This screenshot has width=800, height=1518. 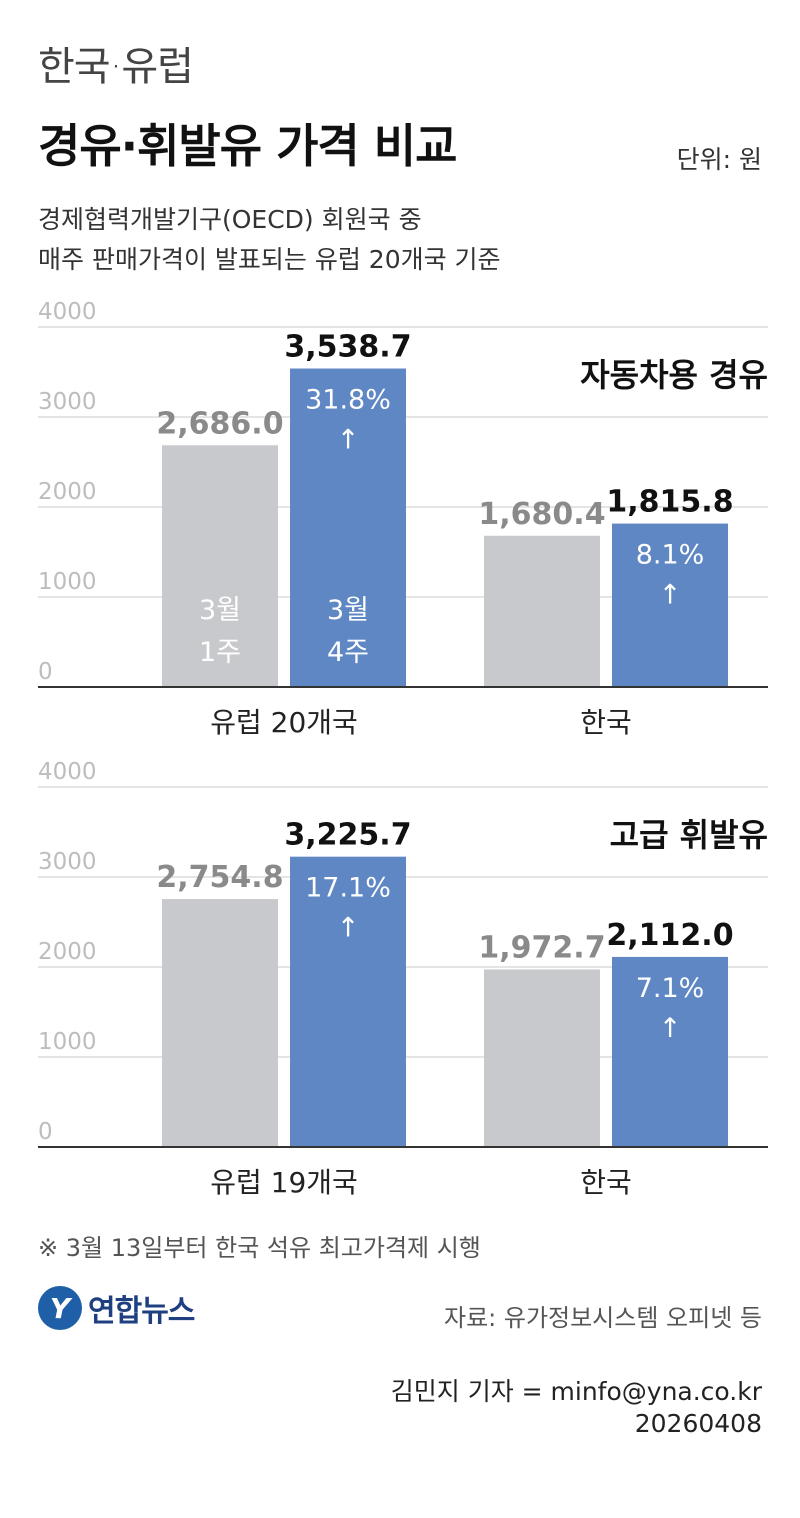 I want to click on data-label: 2,754.8, so click(x=219, y=877).